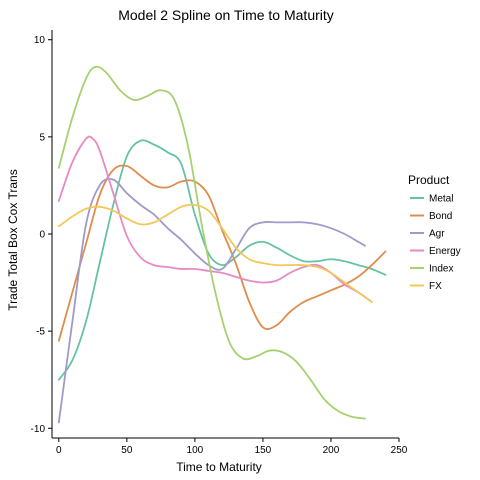 This screenshot has height=480, width=480. I want to click on y-tick-label: 5, so click(42, 137).